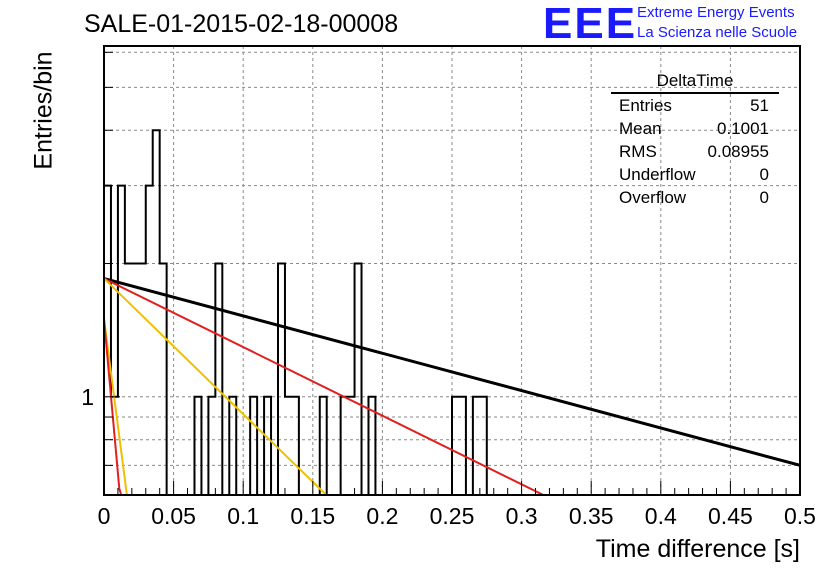 The width and height of the screenshot is (836, 572). I want to click on y-axis-label: Entries/bin, so click(43, 110).